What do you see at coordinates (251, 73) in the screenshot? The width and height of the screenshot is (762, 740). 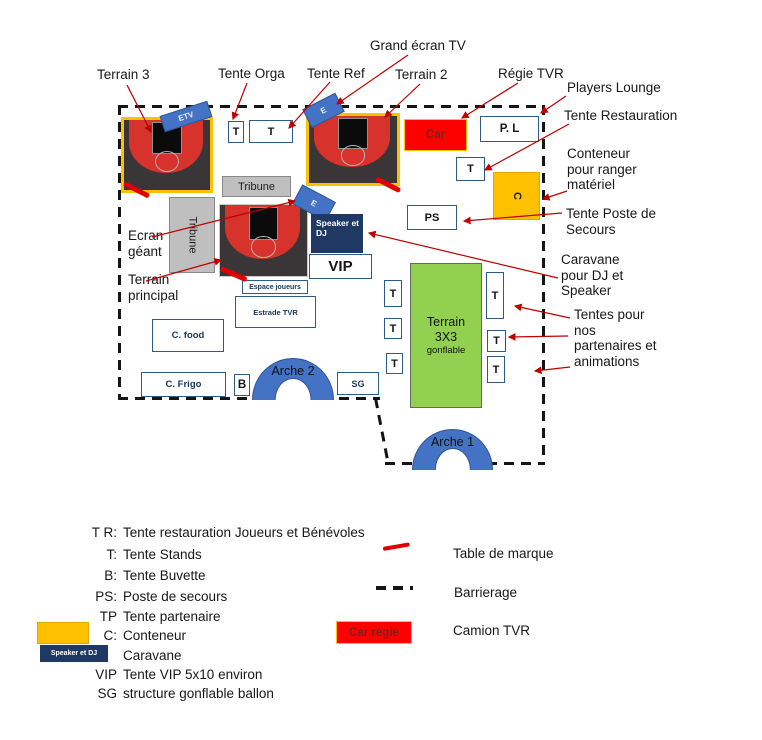 I see `label-tente-orga: Tente Orga` at bounding box center [251, 73].